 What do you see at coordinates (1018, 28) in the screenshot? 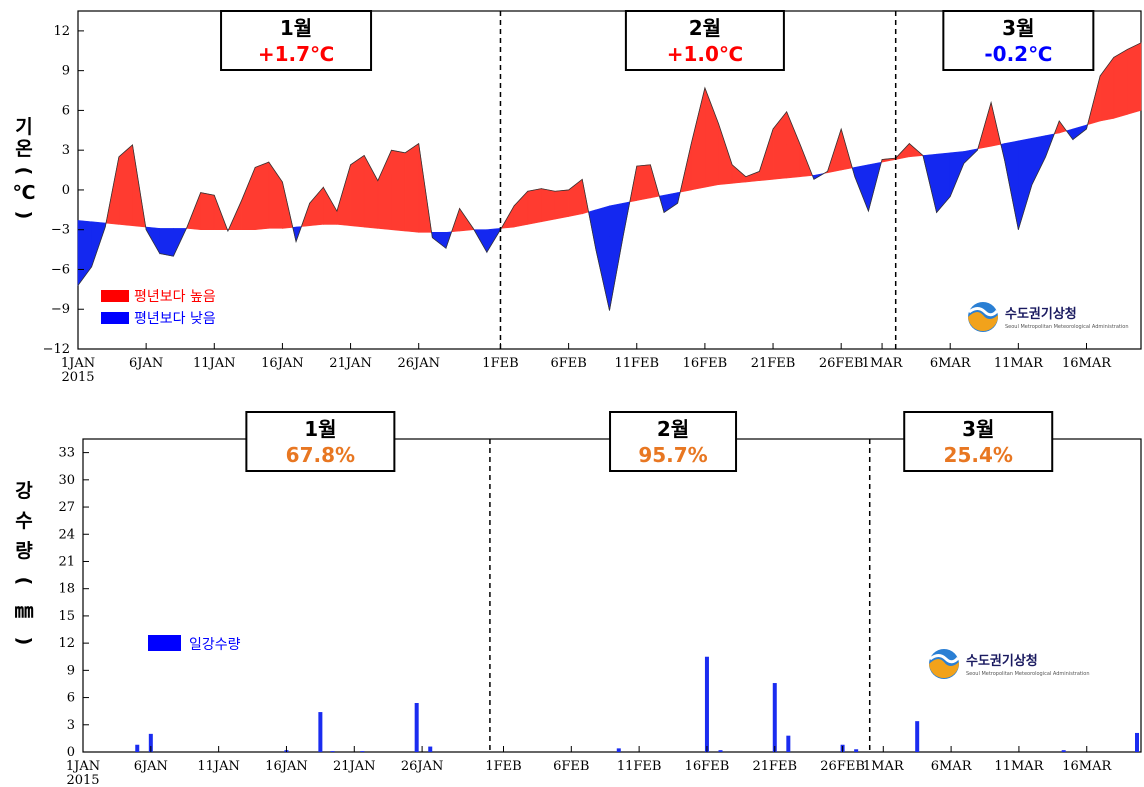
I see `month-box-title: 3월` at bounding box center [1018, 28].